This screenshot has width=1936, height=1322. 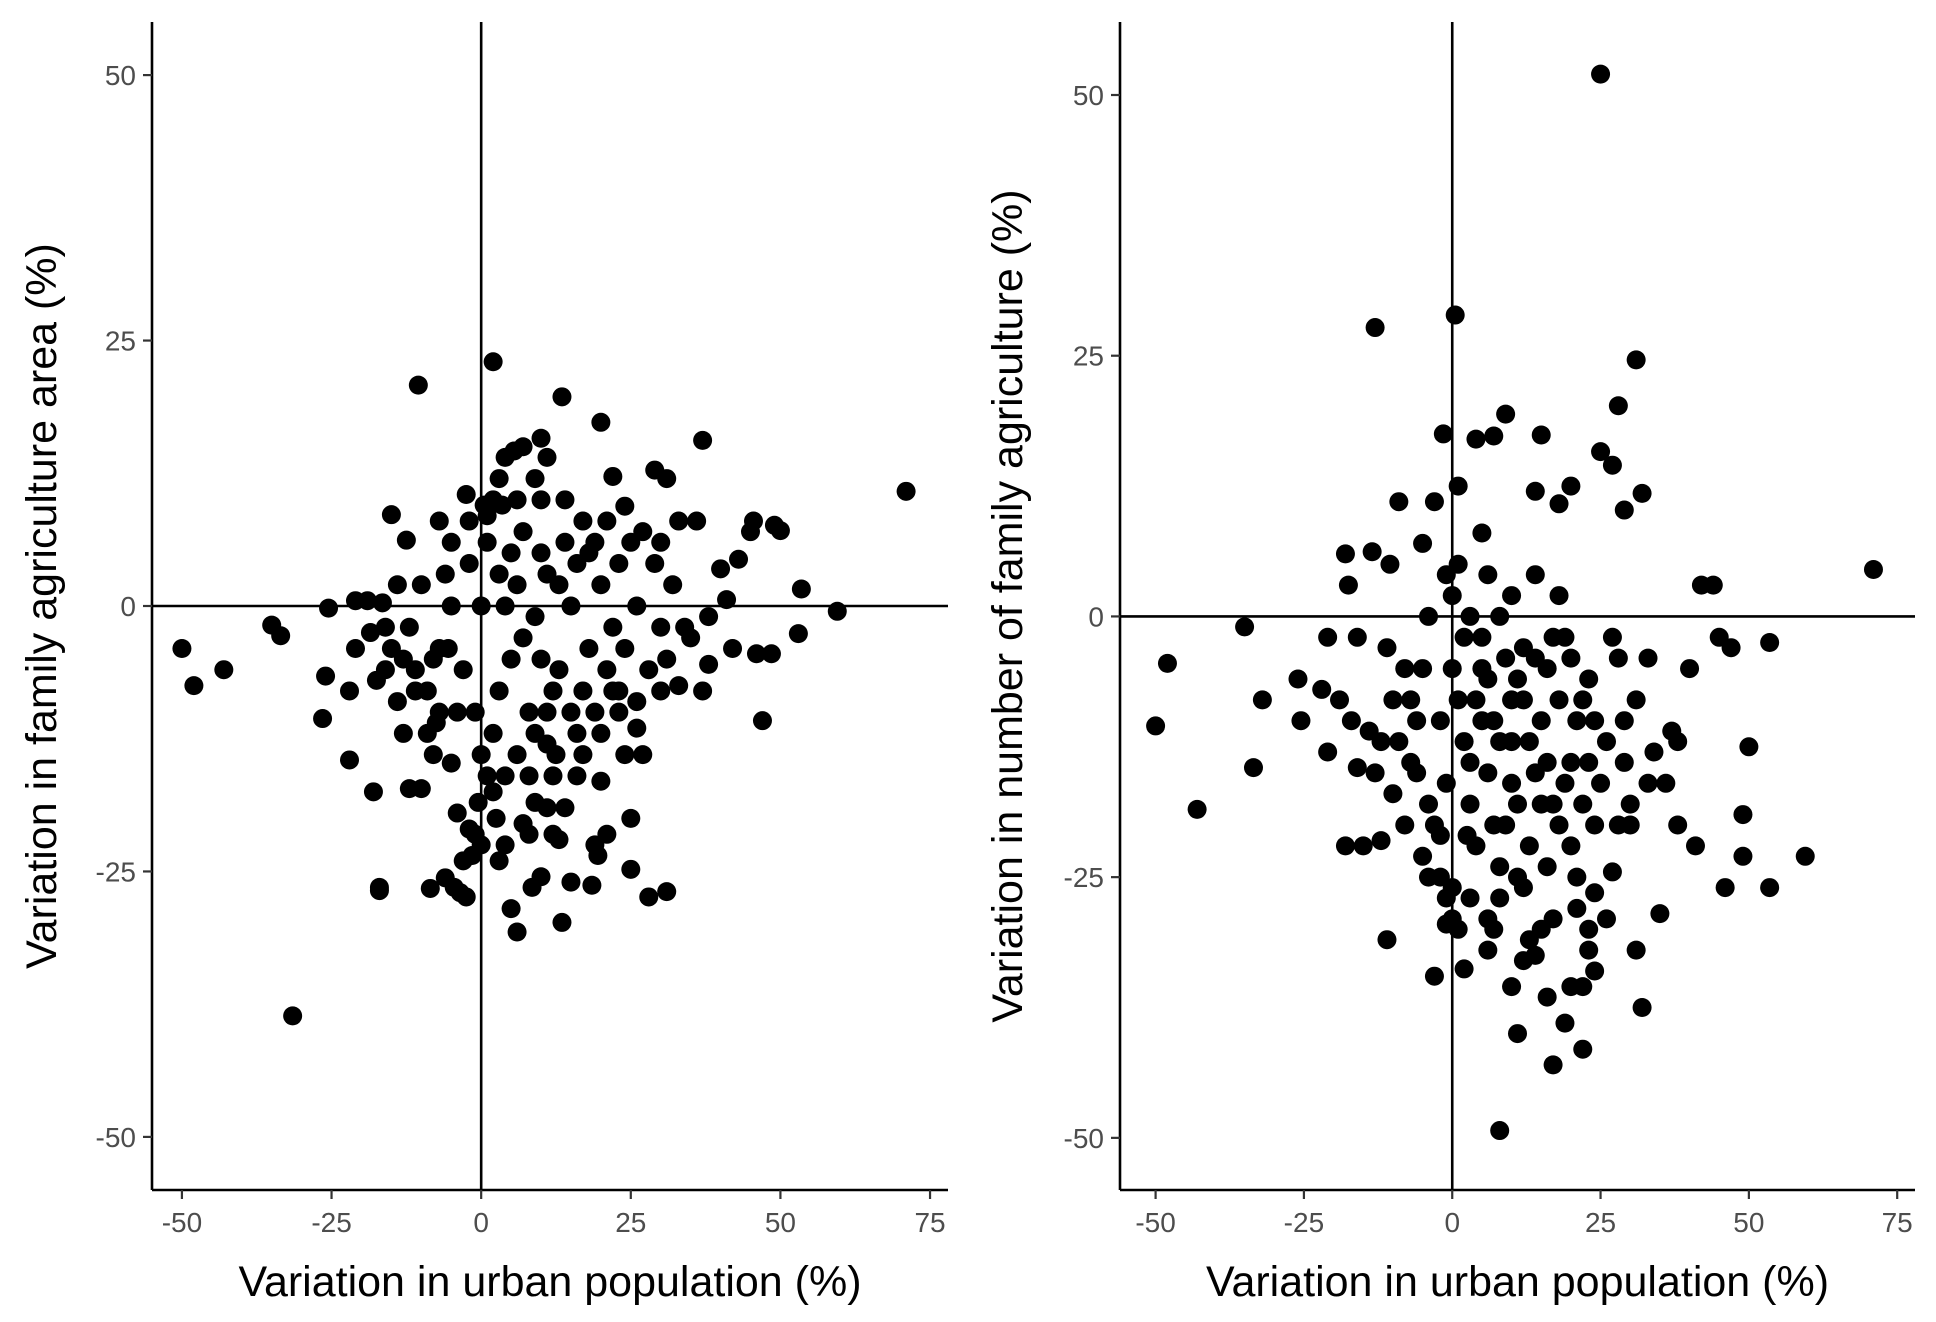 What do you see at coordinates (42, 606) in the screenshot?
I see `y-axis-title: Variation in family agriculture area (%)` at bounding box center [42, 606].